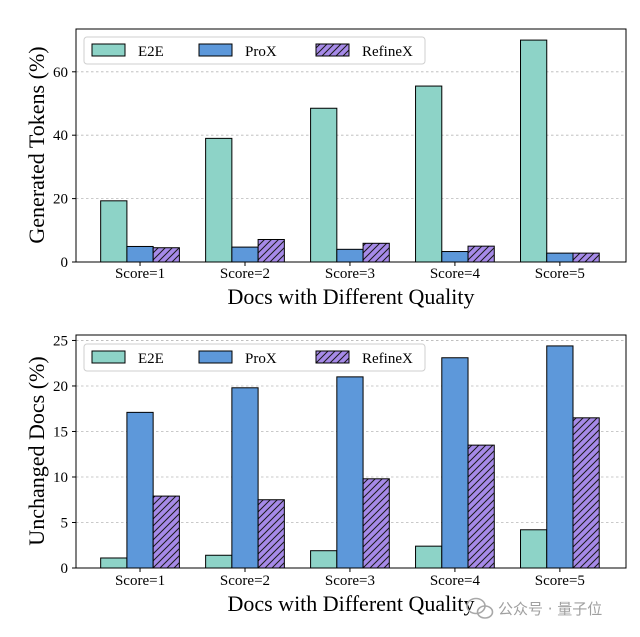 This screenshot has height=637, width=640. Describe the element at coordinates (60, 341) in the screenshot. I see `y-tick-label: 25` at that location.